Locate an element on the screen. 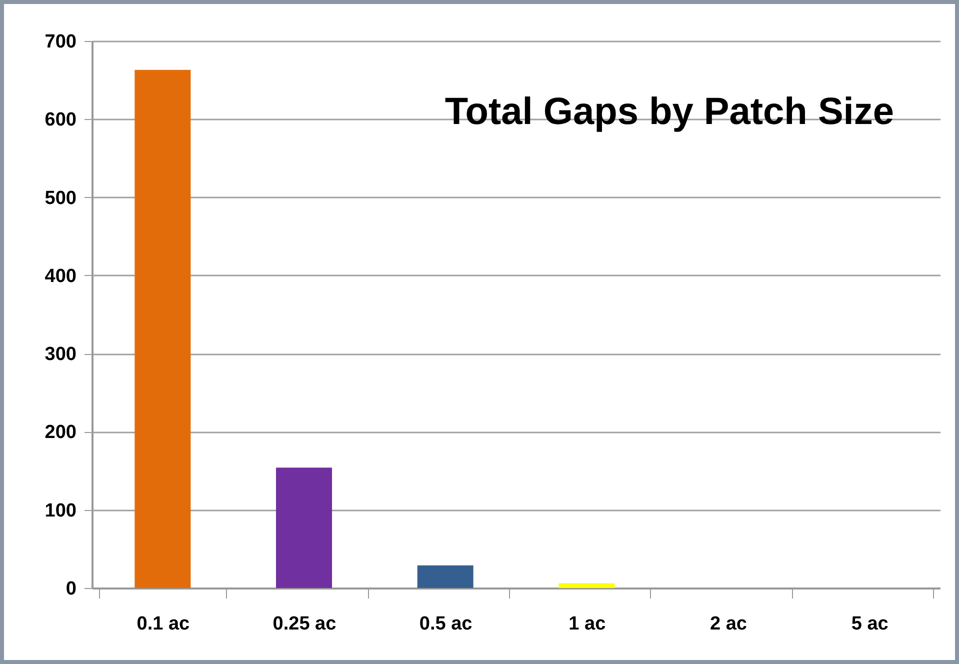 The image size is (959, 664). y-tick-label: 200 is located at coordinates (60, 433).